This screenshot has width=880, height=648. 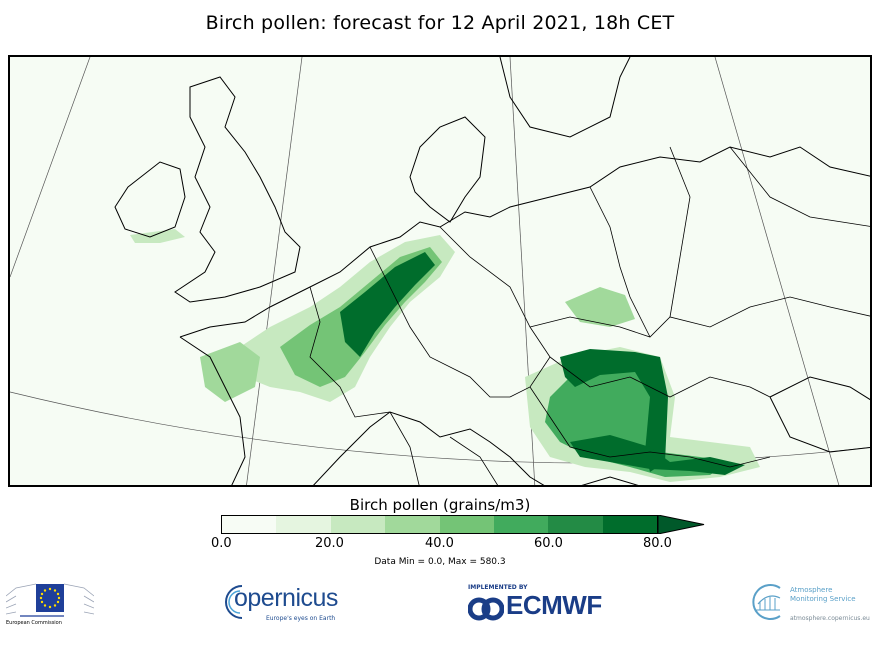 I want to click on colorbar-tick: 20.0, so click(x=329, y=543).